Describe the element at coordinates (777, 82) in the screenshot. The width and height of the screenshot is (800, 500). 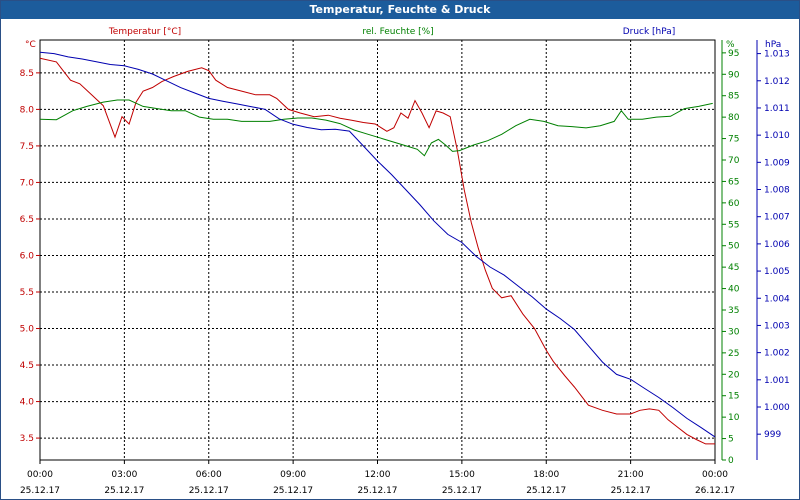
I see `pressure-tick-label: 1.012` at that location.